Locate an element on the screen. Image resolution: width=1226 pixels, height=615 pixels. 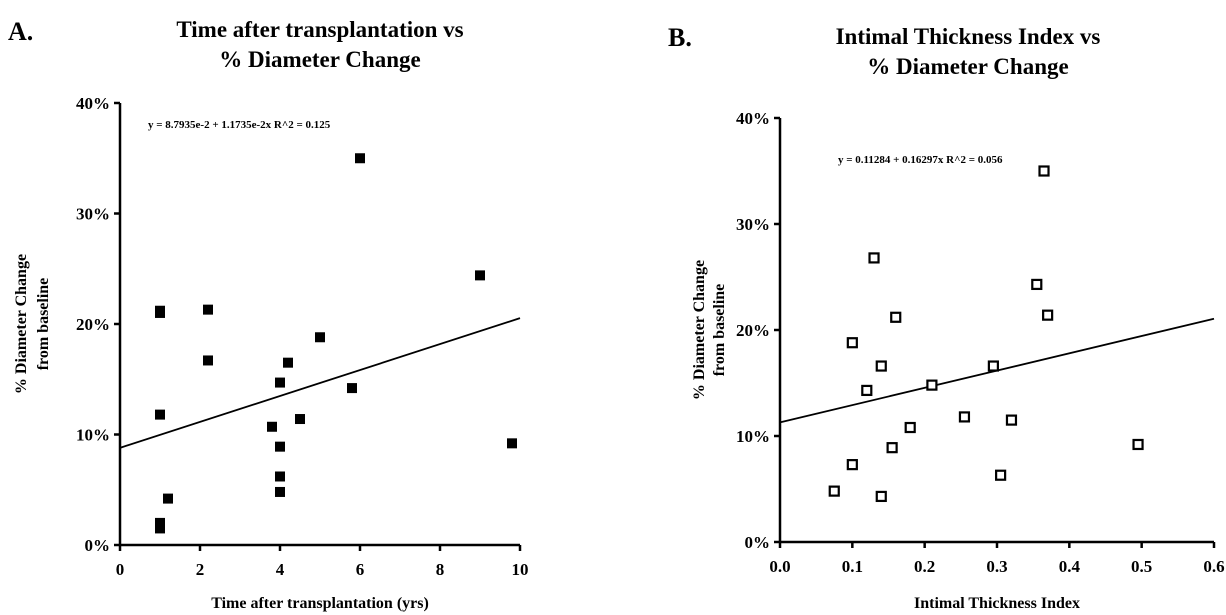
chart-a-regression-equation: y = 8.7935e-2 + 1.1735e-2x R^2 = 0.125 is located at coordinates (239, 125).